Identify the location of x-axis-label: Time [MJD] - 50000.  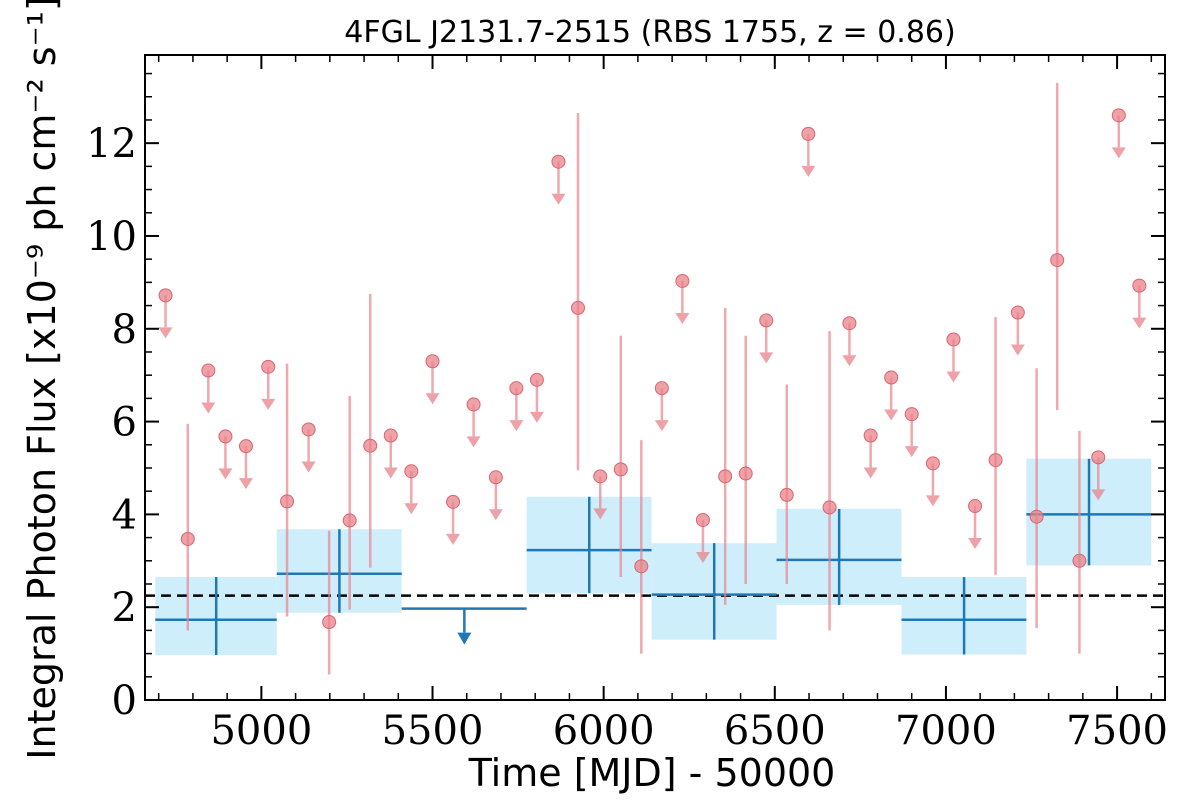
(652, 773).